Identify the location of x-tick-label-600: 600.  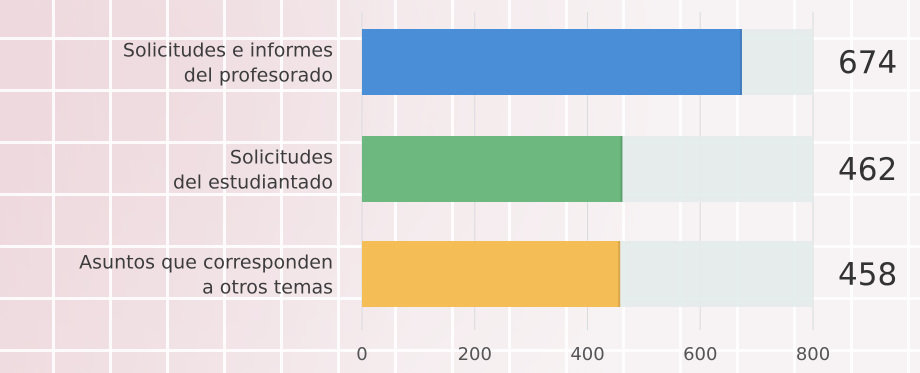
(700, 354).